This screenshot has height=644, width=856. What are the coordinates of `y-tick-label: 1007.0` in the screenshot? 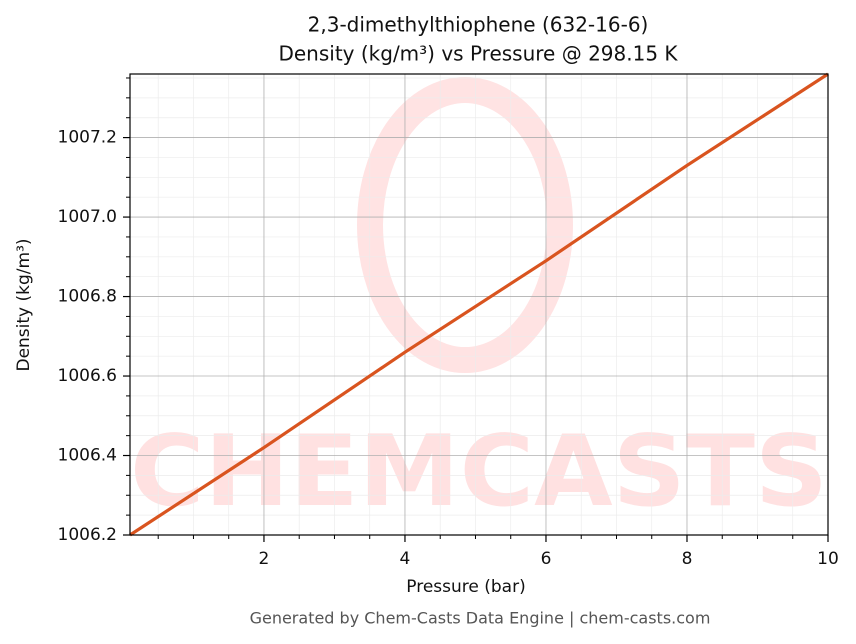 It's located at (87, 217).